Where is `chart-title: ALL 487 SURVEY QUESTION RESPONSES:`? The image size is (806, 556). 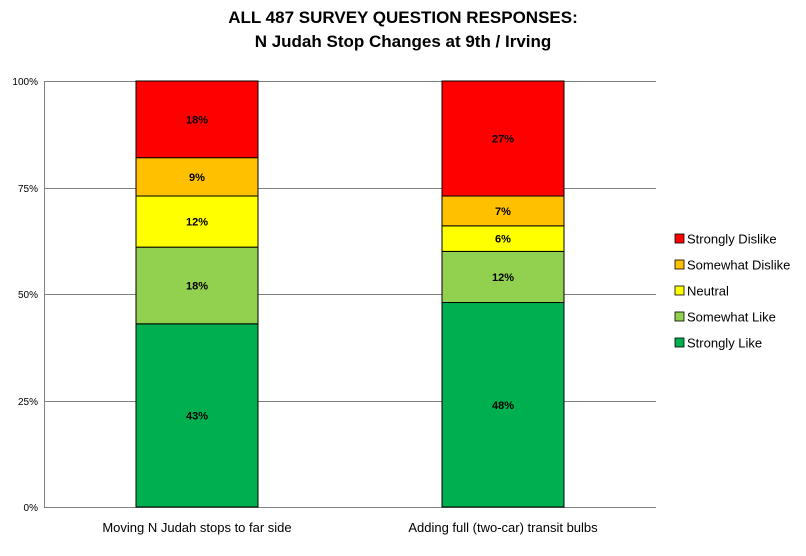 chart-title: ALL 487 SURVEY QUESTION RESPONSES: is located at coordinates (403, 17).